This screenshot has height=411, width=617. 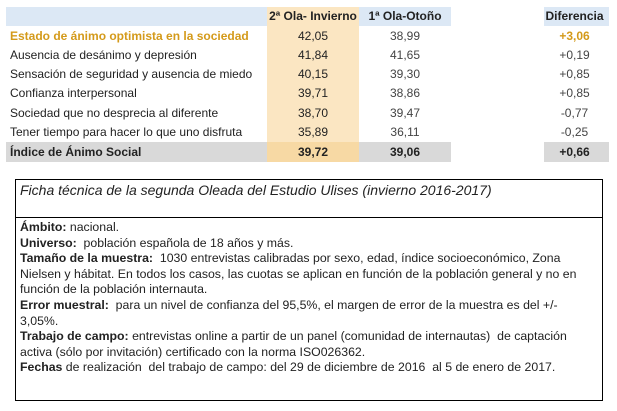 I want to click on cell-diff: -0,77, so click(x=574, y=112).